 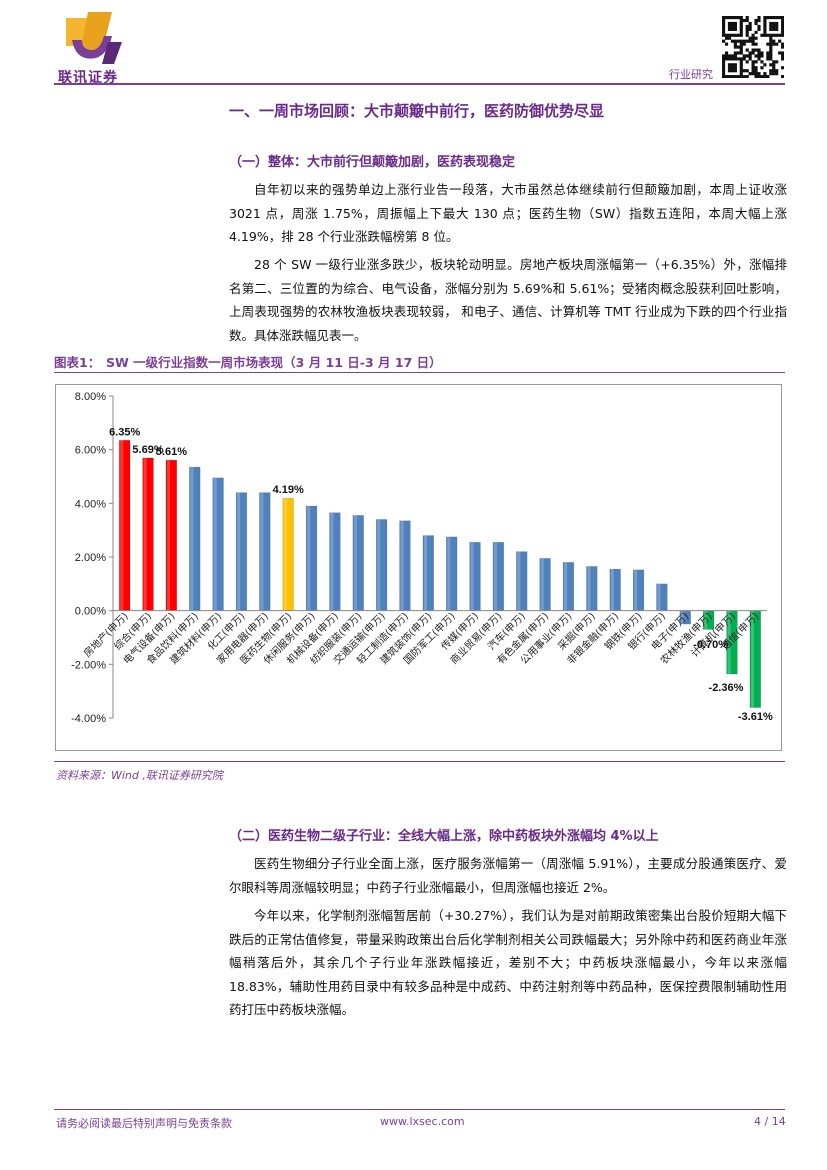 What do you see at coordinates (90, 397) in the screenshot?
I see `y-tick-label: 8.00%` at bounding box center [90, 397].